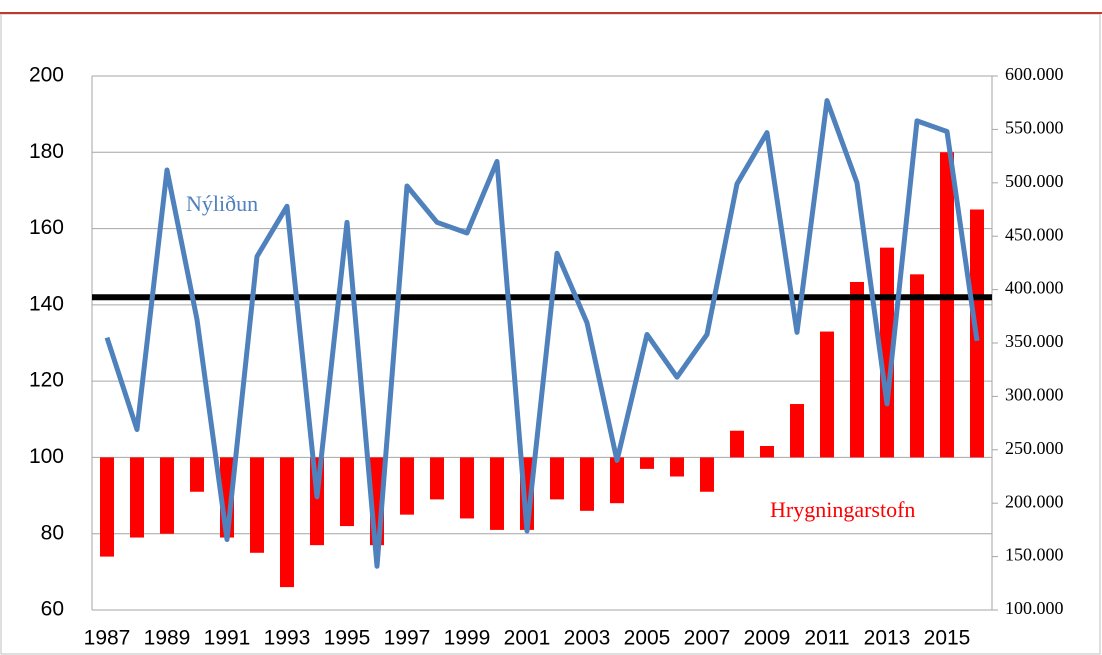 Image resolution: width=1102 pixels, height=655 pixels. Describe the element at coordinates (1034, 608) in the screenshot. I see `y2-tick-label: 100.000` at that location.